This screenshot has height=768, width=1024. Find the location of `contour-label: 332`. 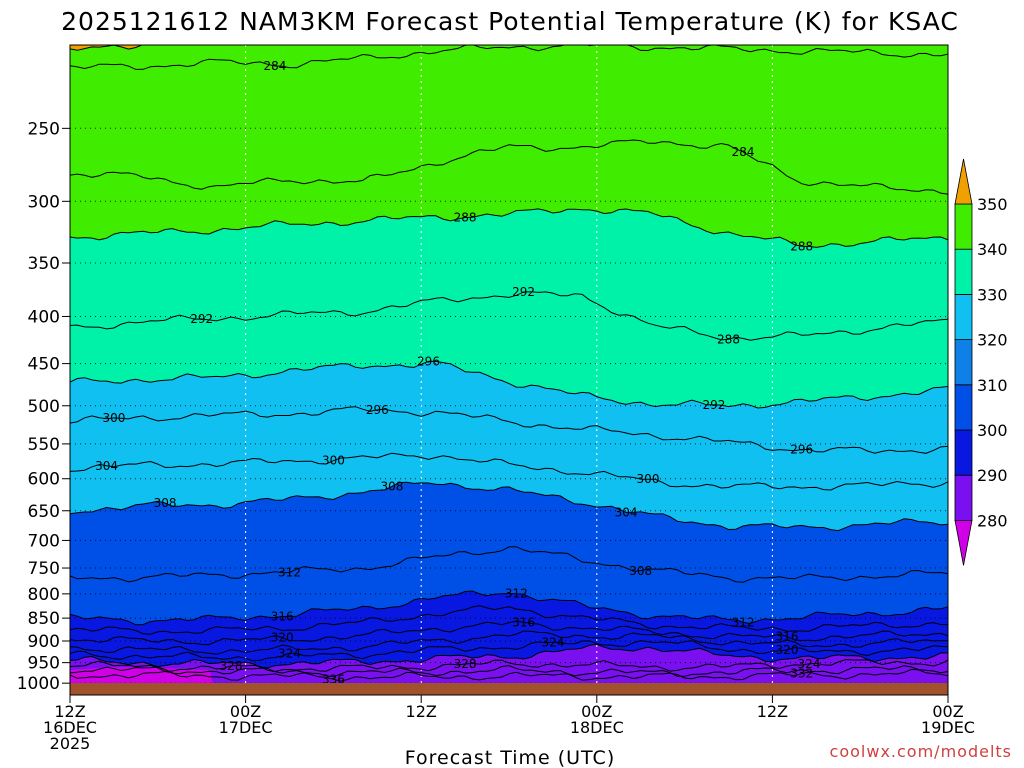

contour-label: 332 is located at coordinates (801, 674).